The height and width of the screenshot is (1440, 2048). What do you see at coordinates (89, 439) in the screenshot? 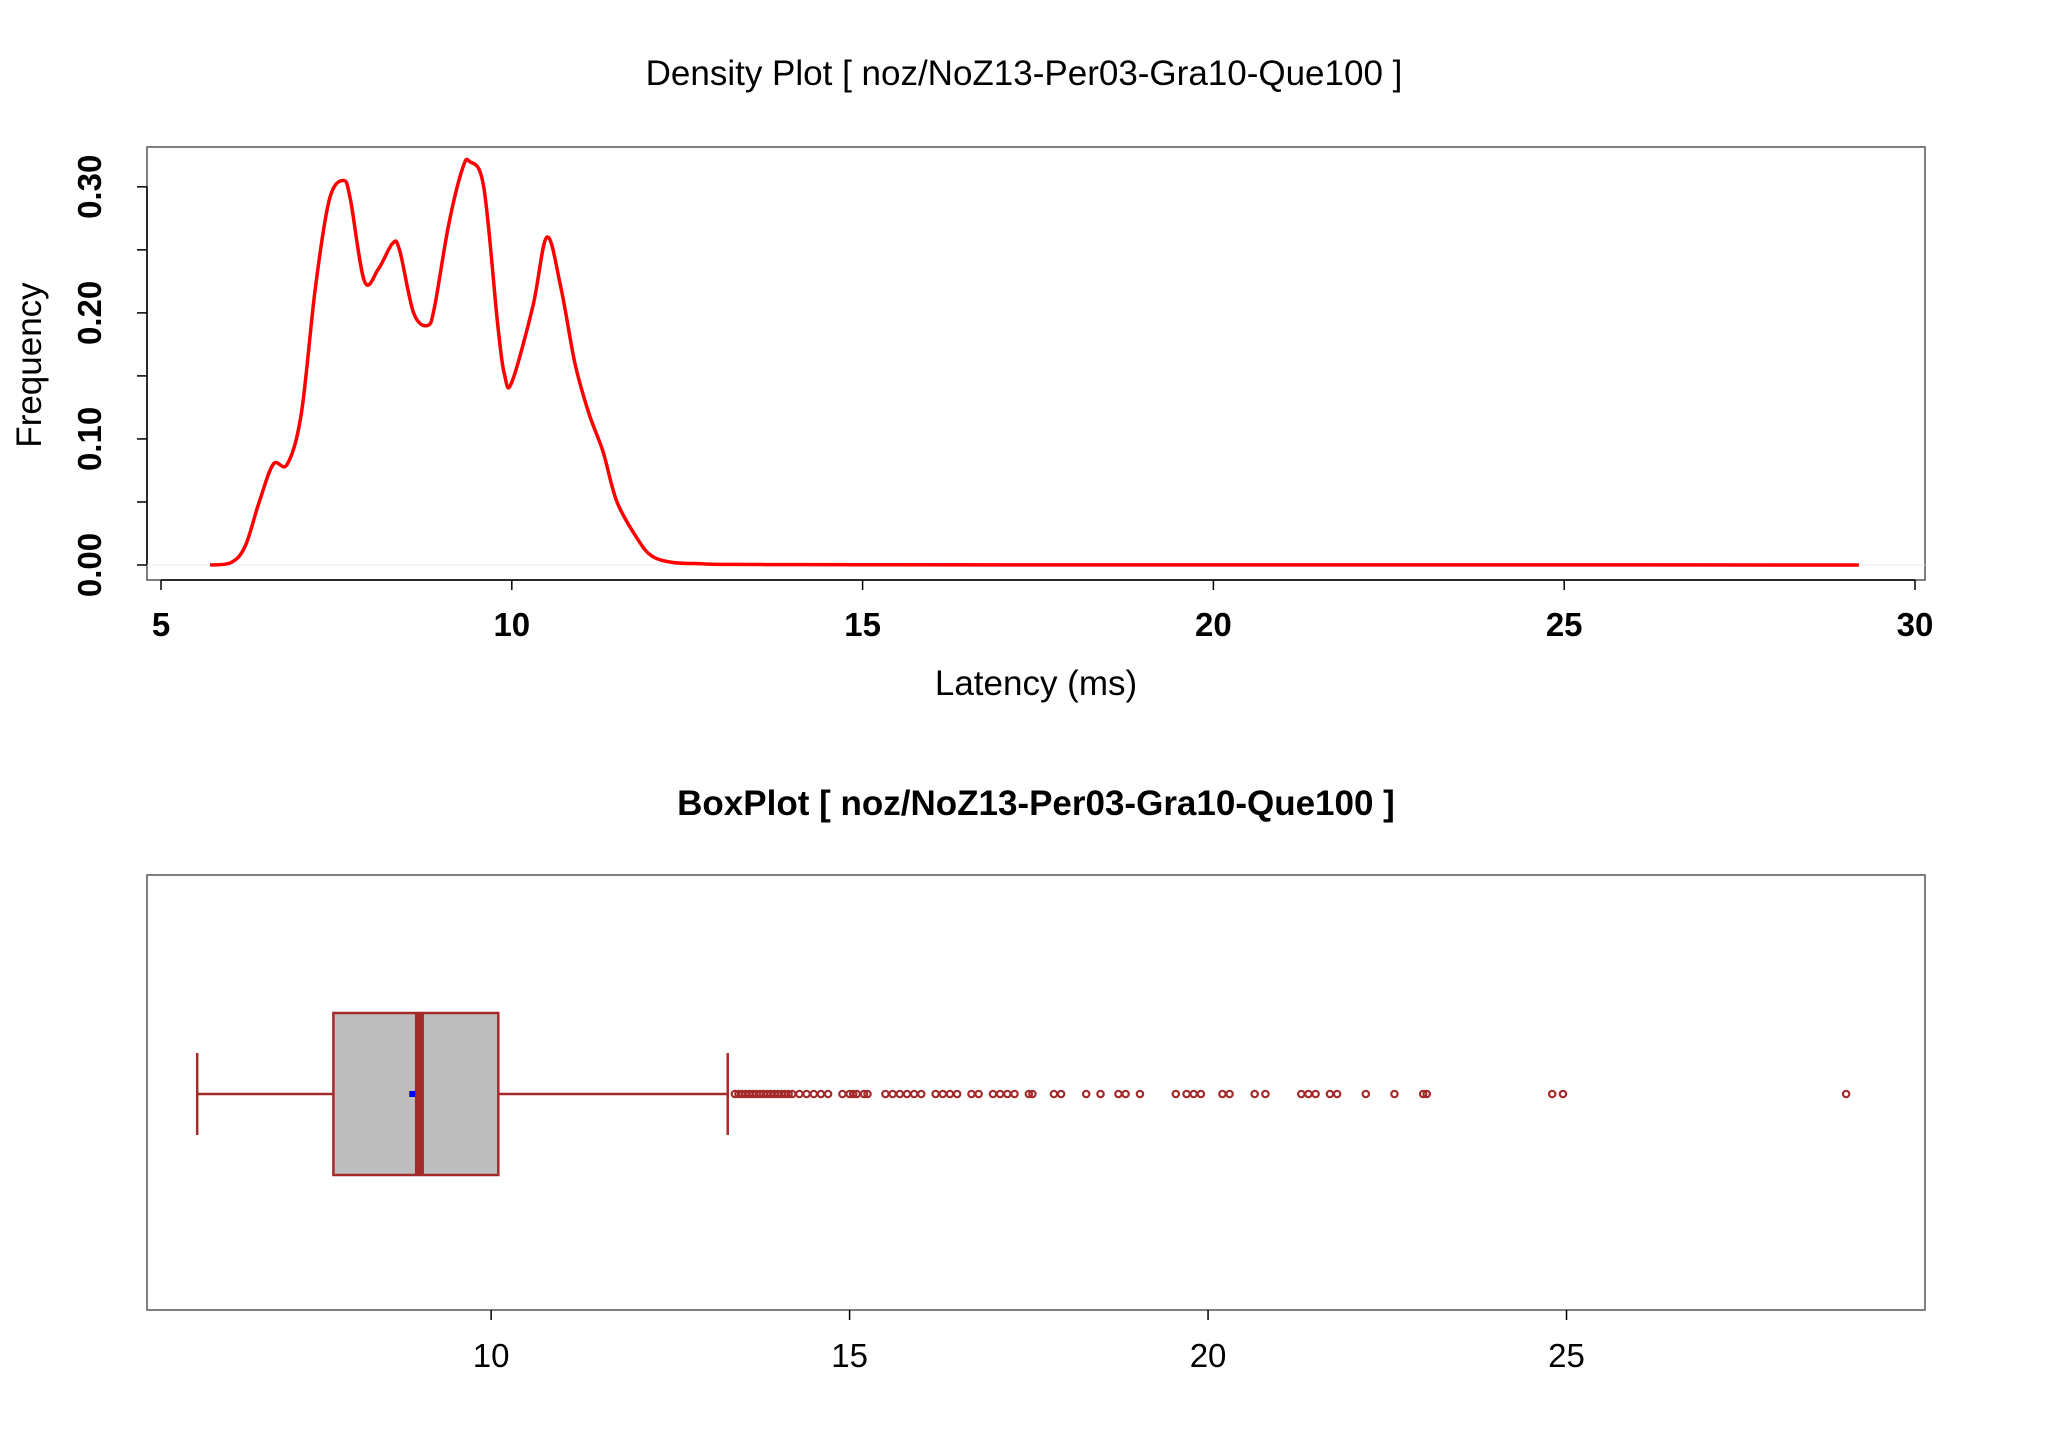
I see `density-y-tick-label: 0.10` at bounding box center [89, 439].